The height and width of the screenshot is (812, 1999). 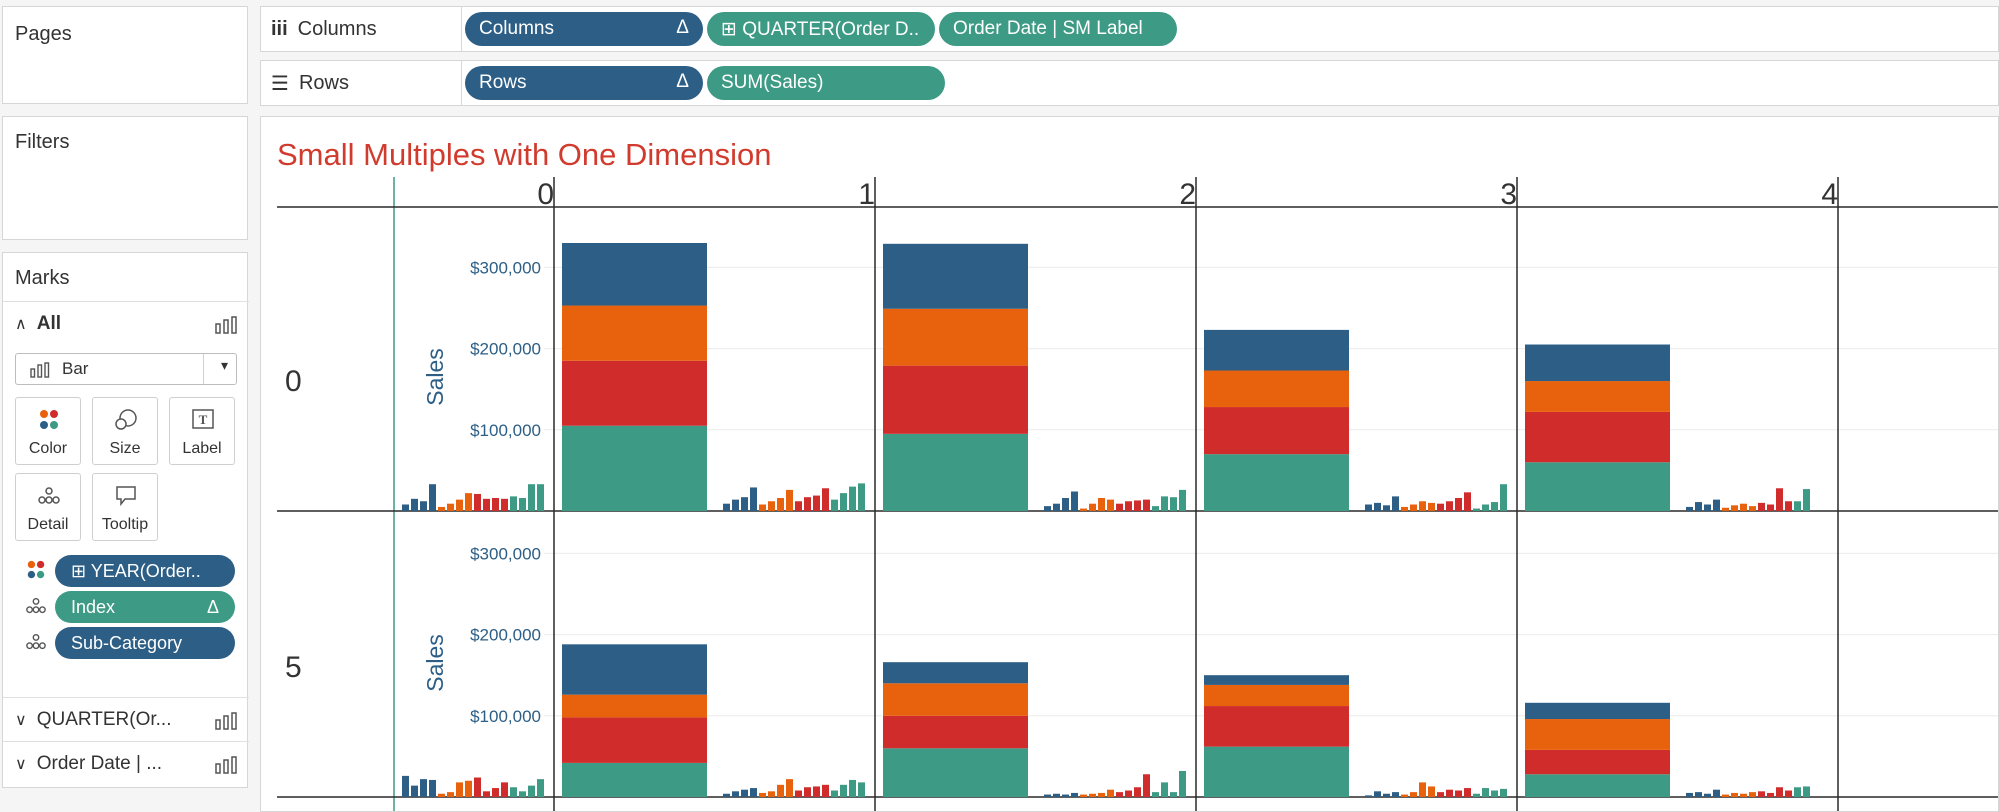 What do you see at coordinates (202, 448) in the screenshot?
I see `label-button-label: Label` at bounding box center [202, 448].